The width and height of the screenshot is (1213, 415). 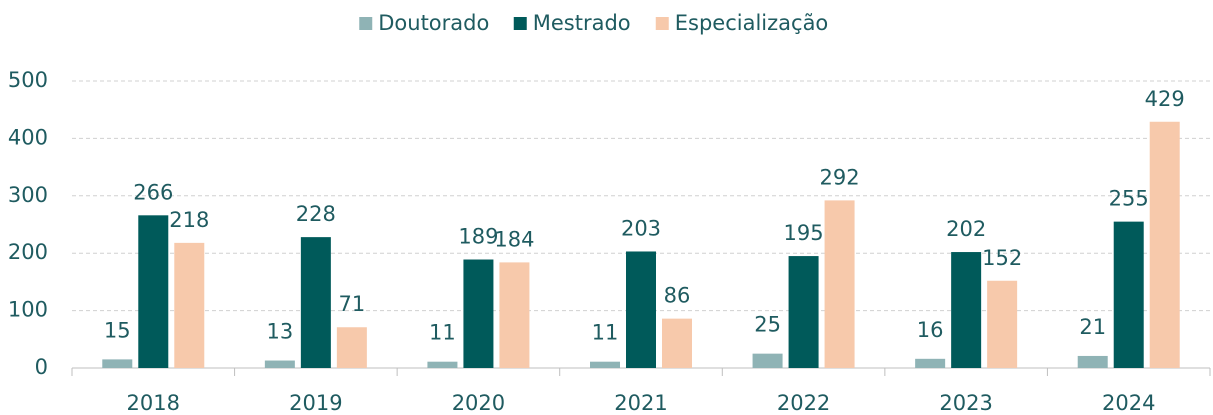 I want to click on value-label: 189, so click(x=478, y=237).